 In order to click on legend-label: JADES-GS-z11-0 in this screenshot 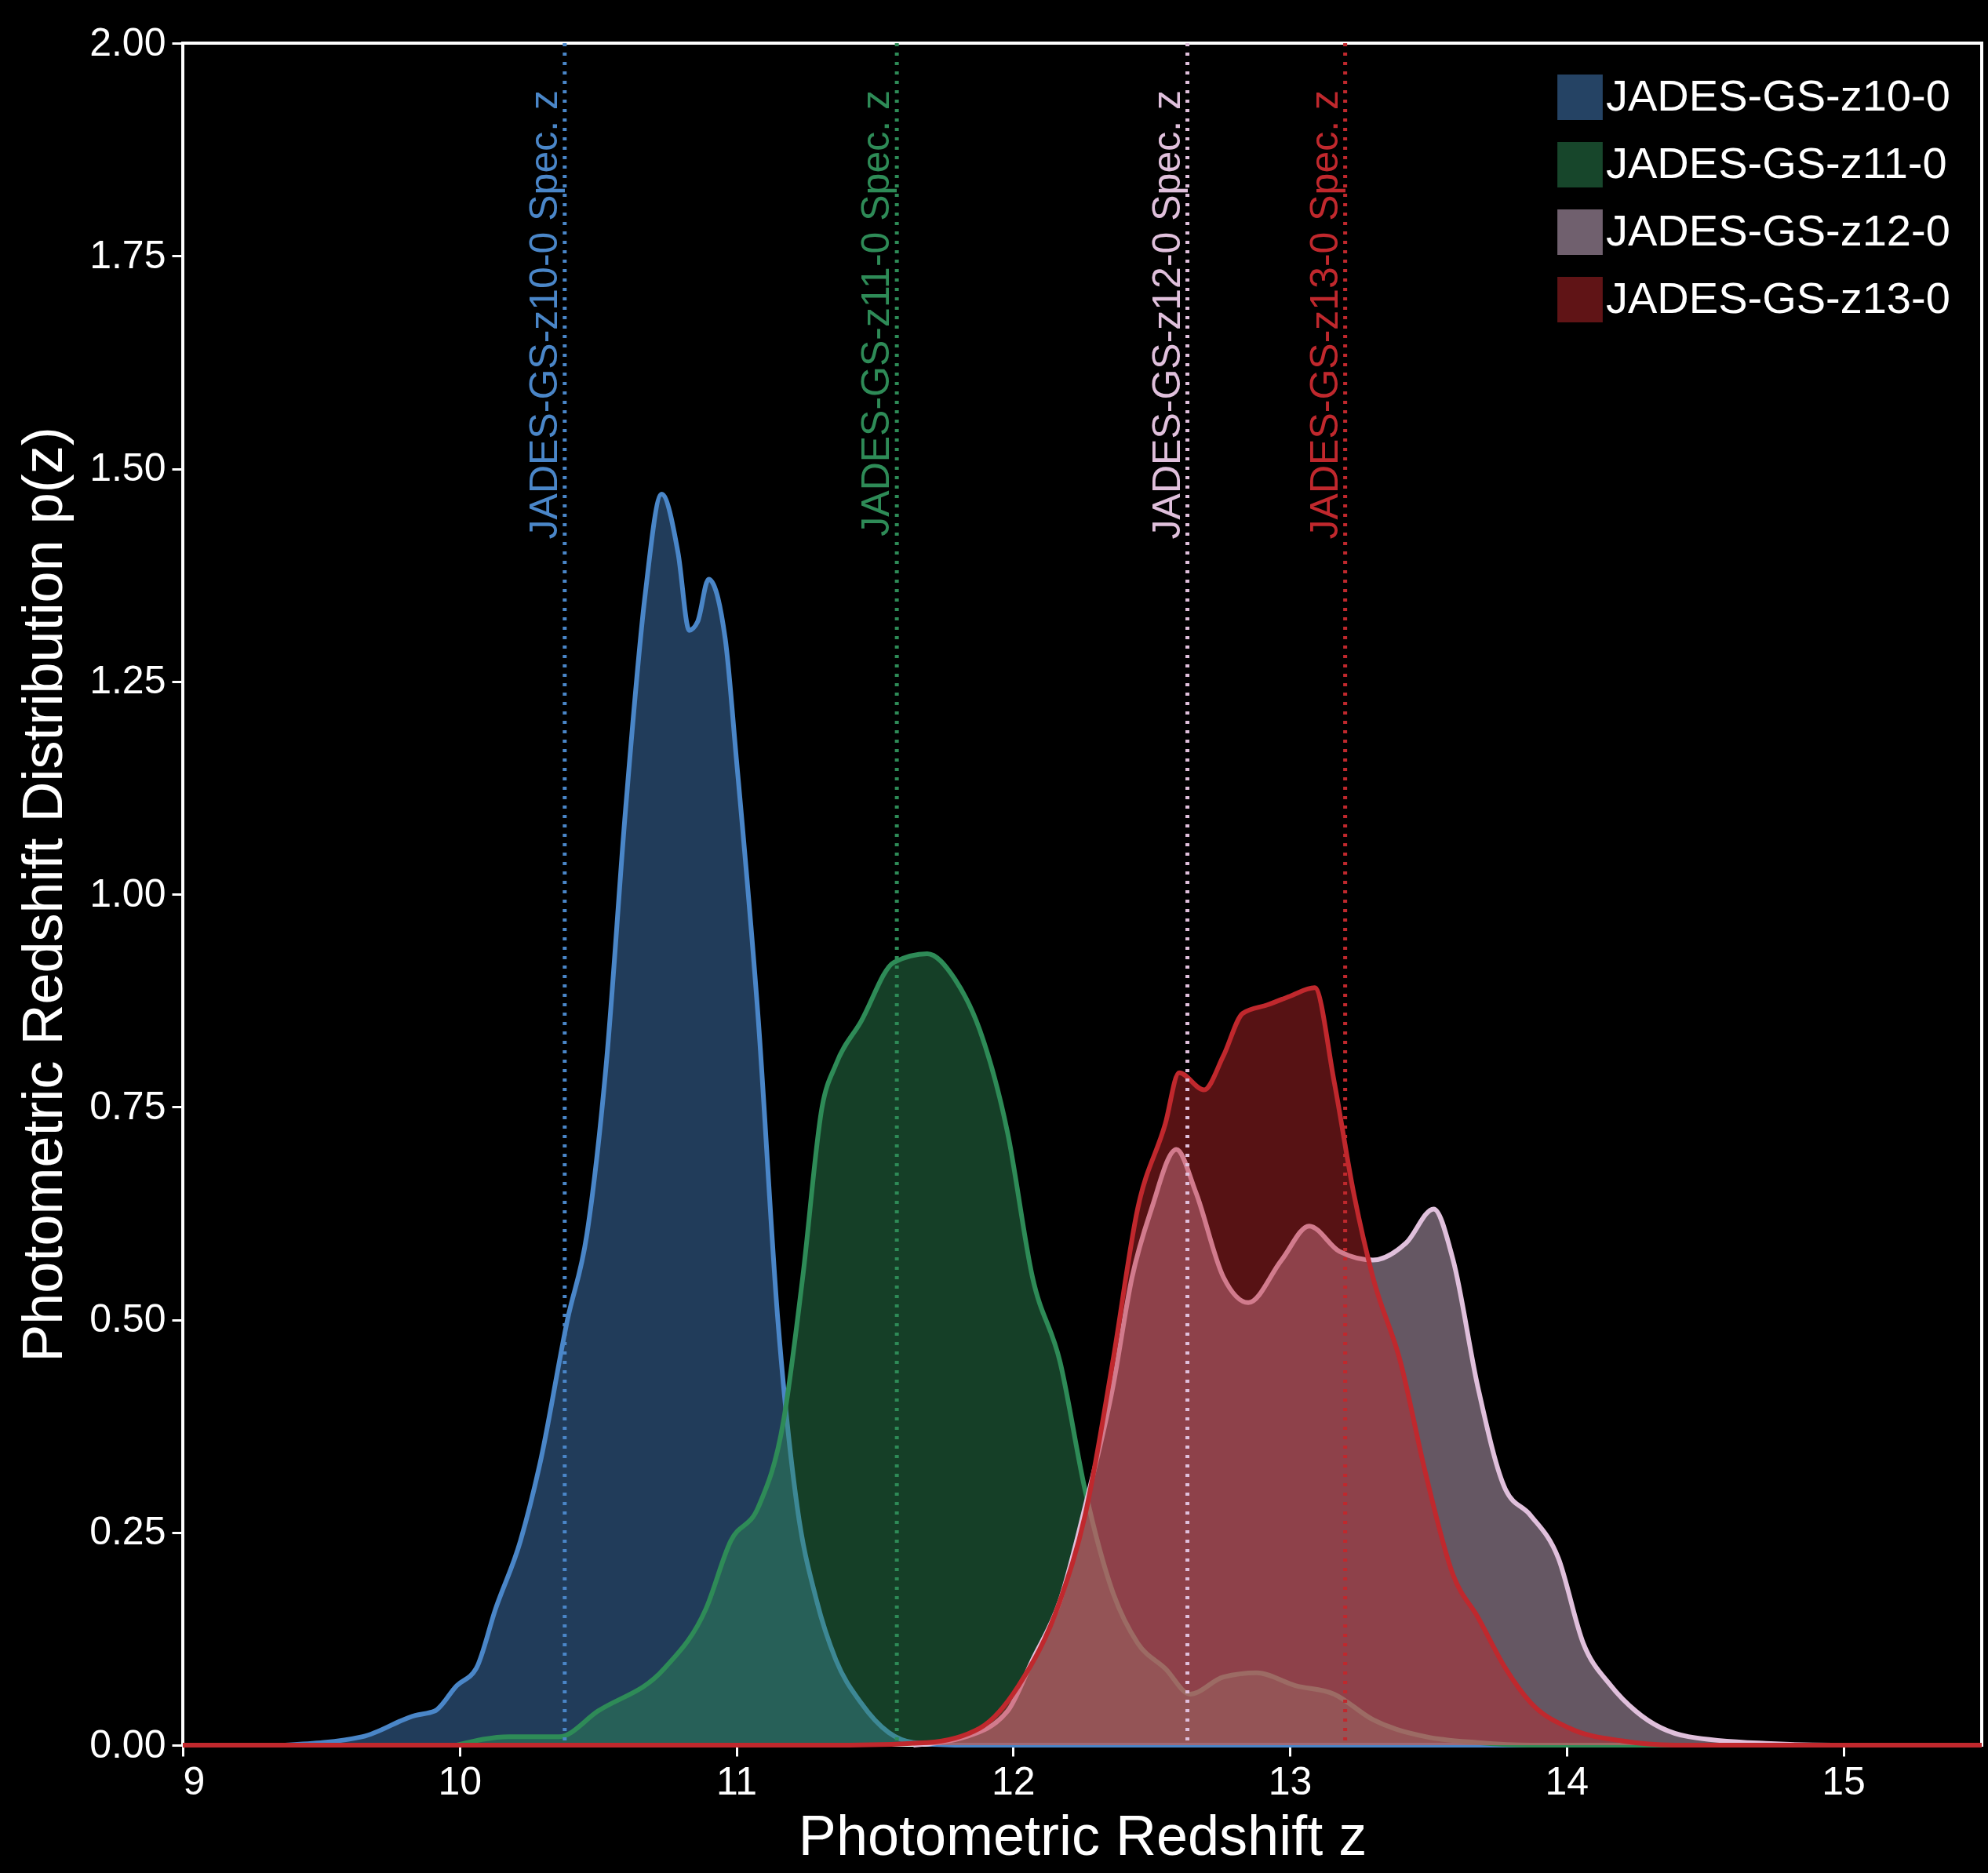, I will do `click(1777, 162)`.